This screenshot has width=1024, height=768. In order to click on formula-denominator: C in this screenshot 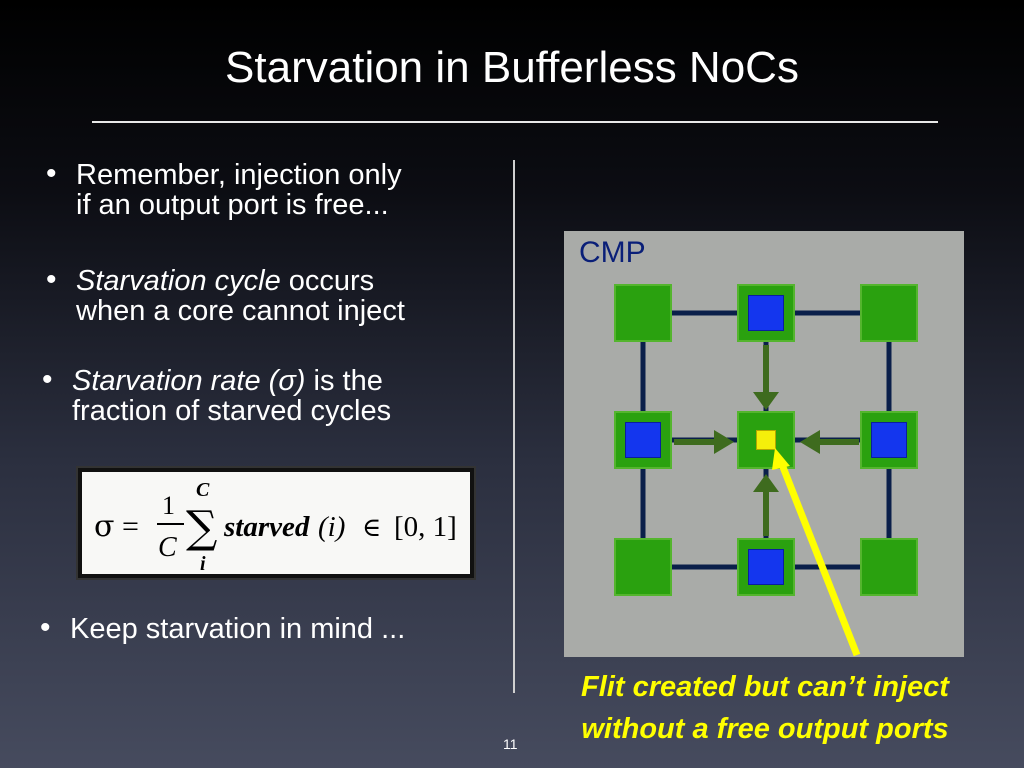, I will do `click(167, 547)`.